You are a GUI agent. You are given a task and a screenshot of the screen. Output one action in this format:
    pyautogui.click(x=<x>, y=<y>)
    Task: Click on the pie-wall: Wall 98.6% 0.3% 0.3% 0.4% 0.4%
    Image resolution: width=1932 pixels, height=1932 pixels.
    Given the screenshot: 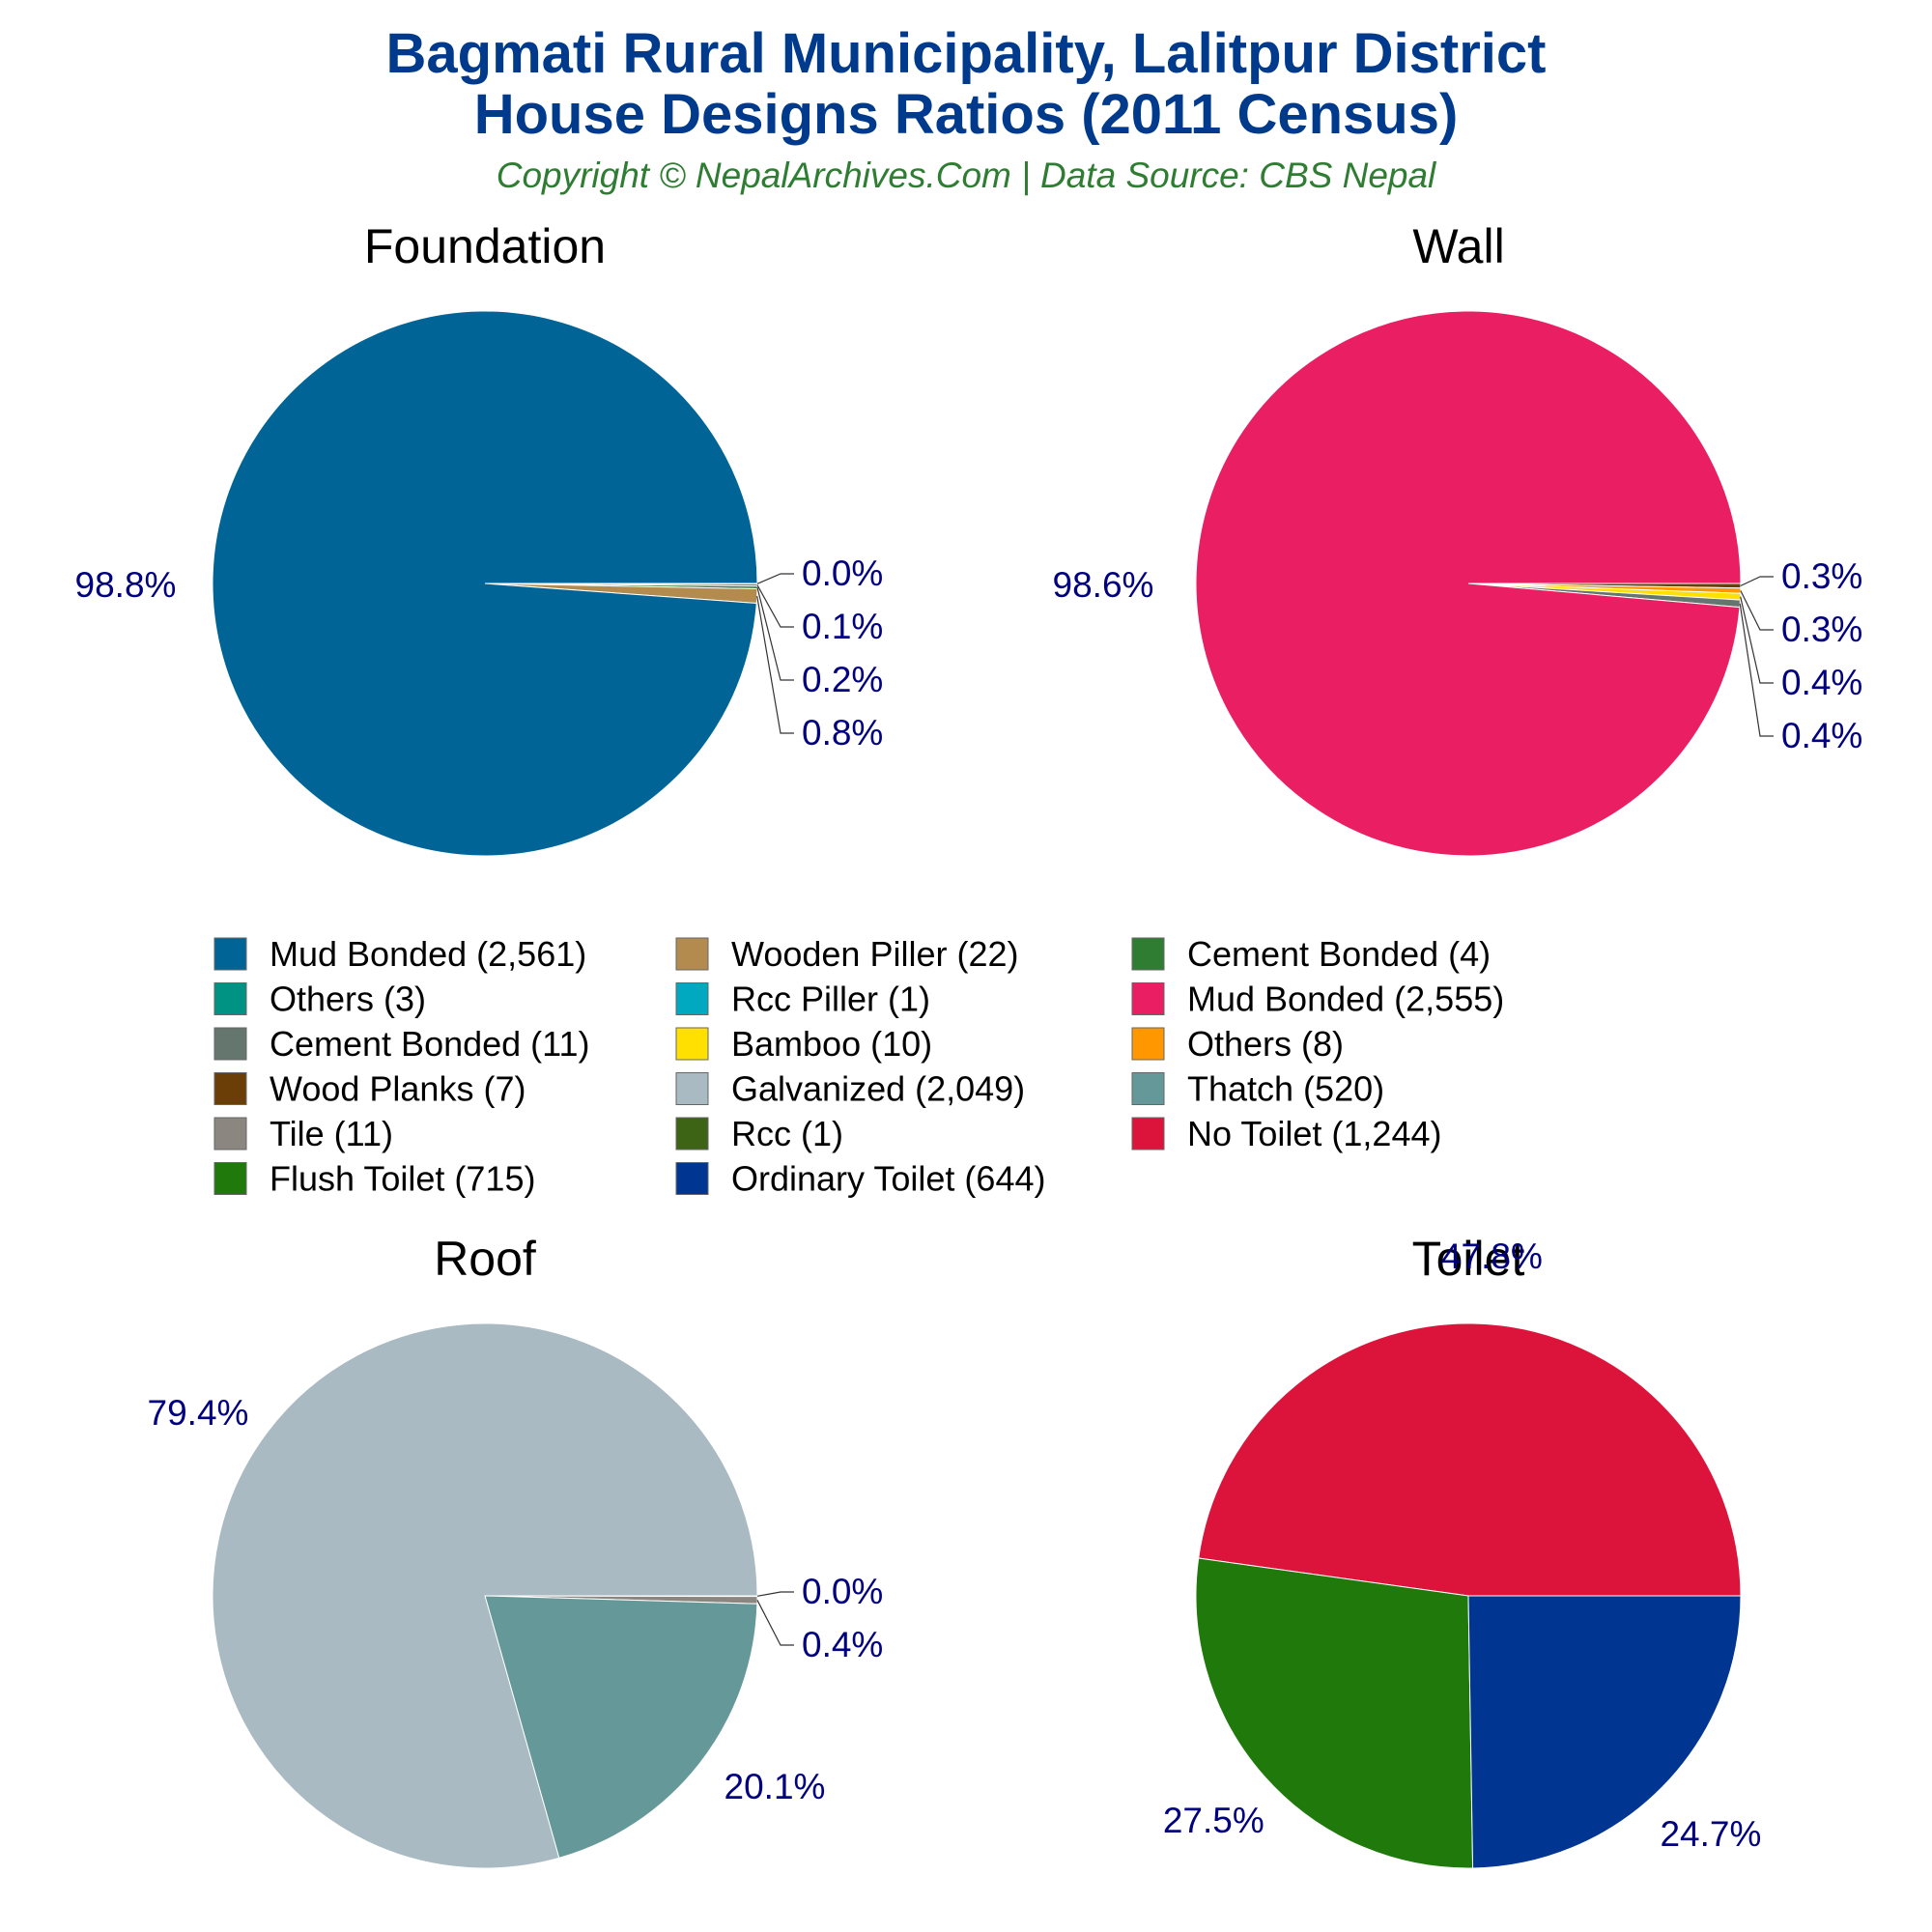 What is the action you would take?
    pyautogui.click(x=1457, y=538)
    